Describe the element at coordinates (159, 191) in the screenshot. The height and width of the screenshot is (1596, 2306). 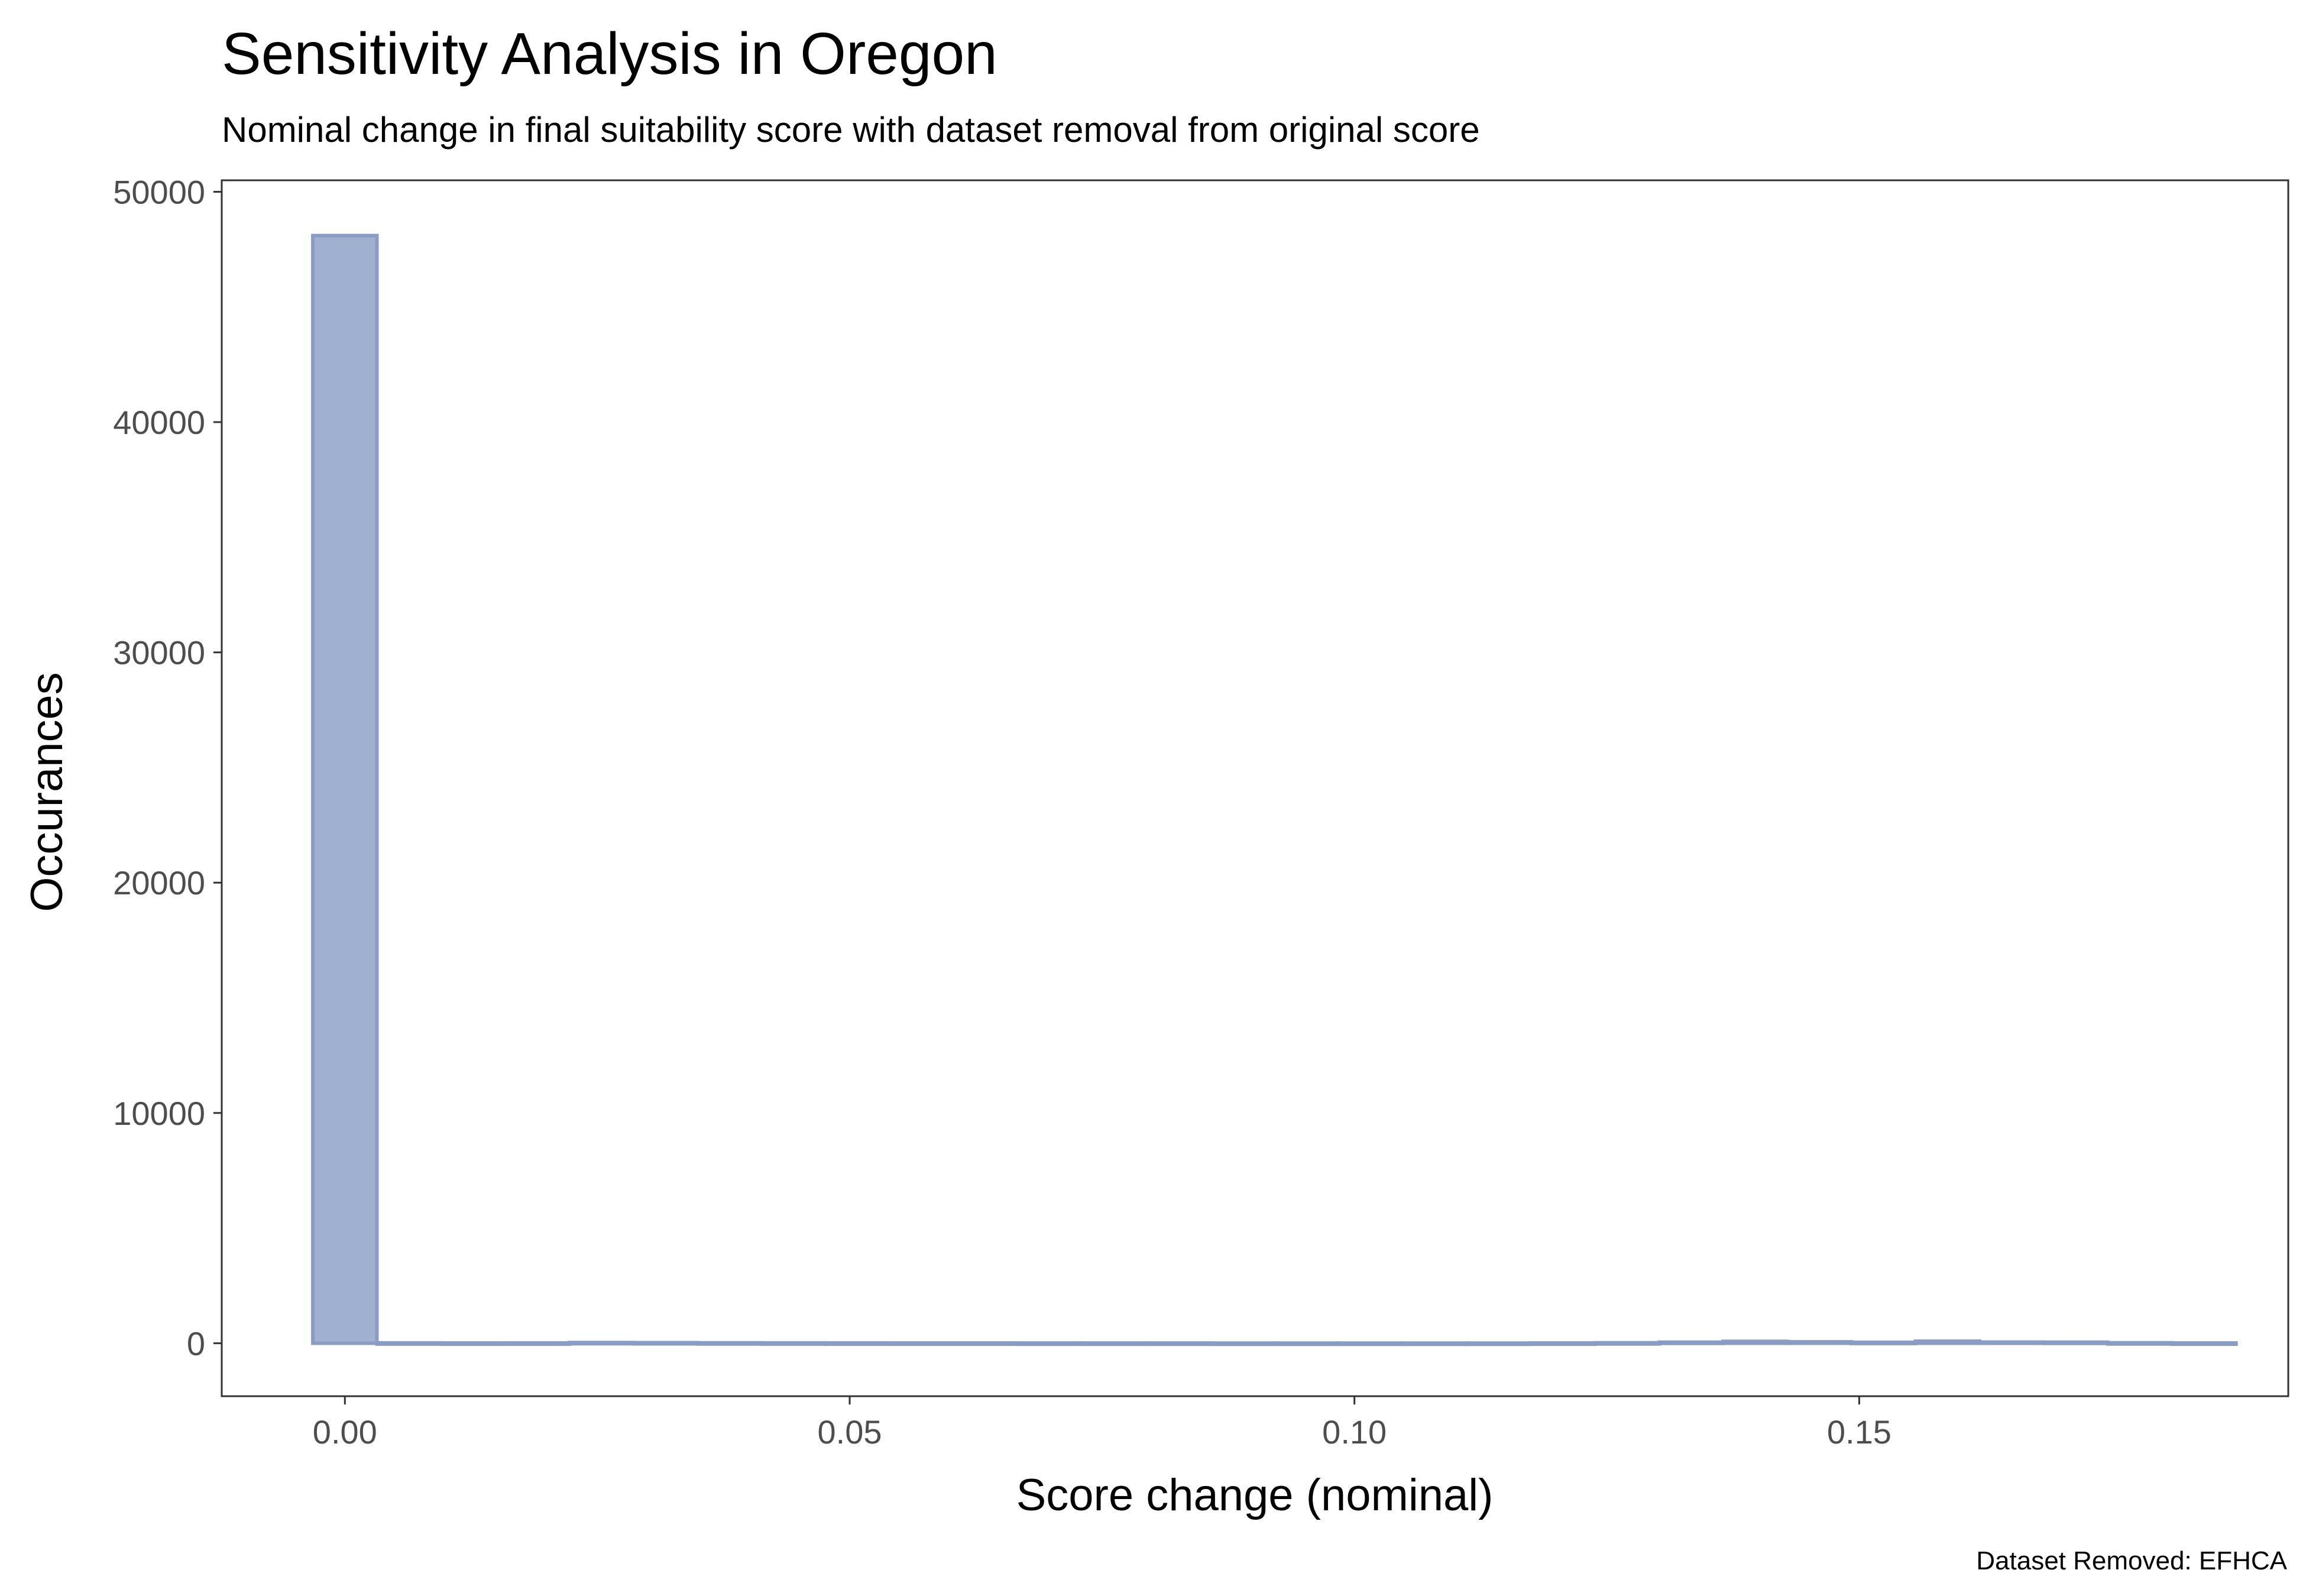
I see `y-tick-label: 50000` at that location.